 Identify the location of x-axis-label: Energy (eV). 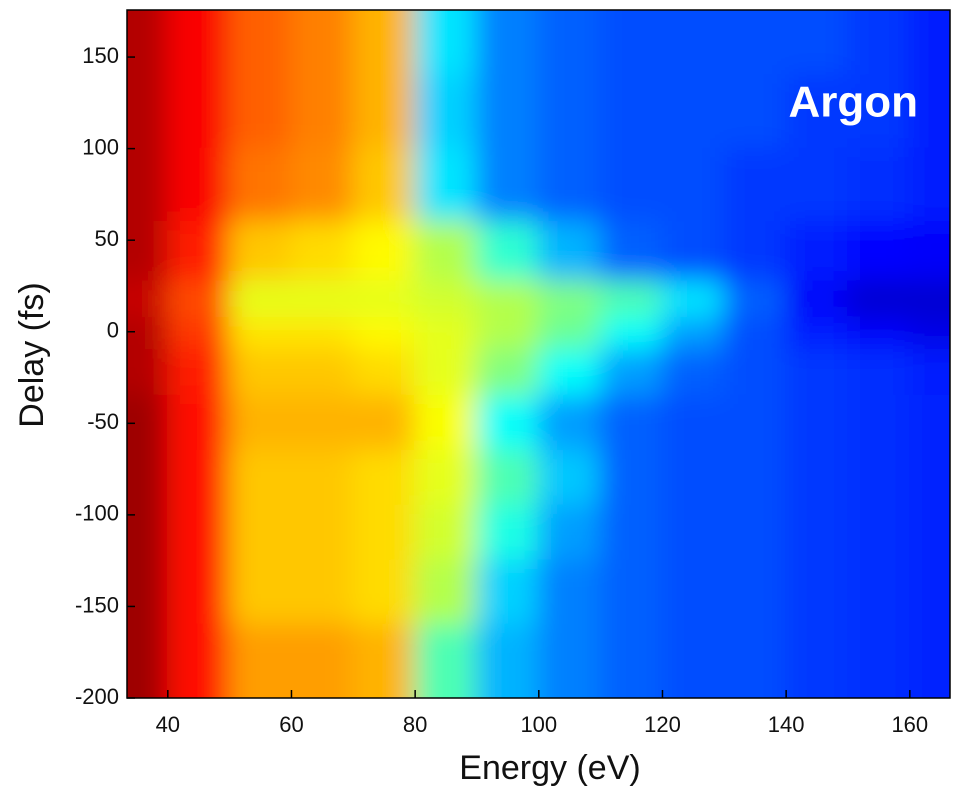
(549, 768).